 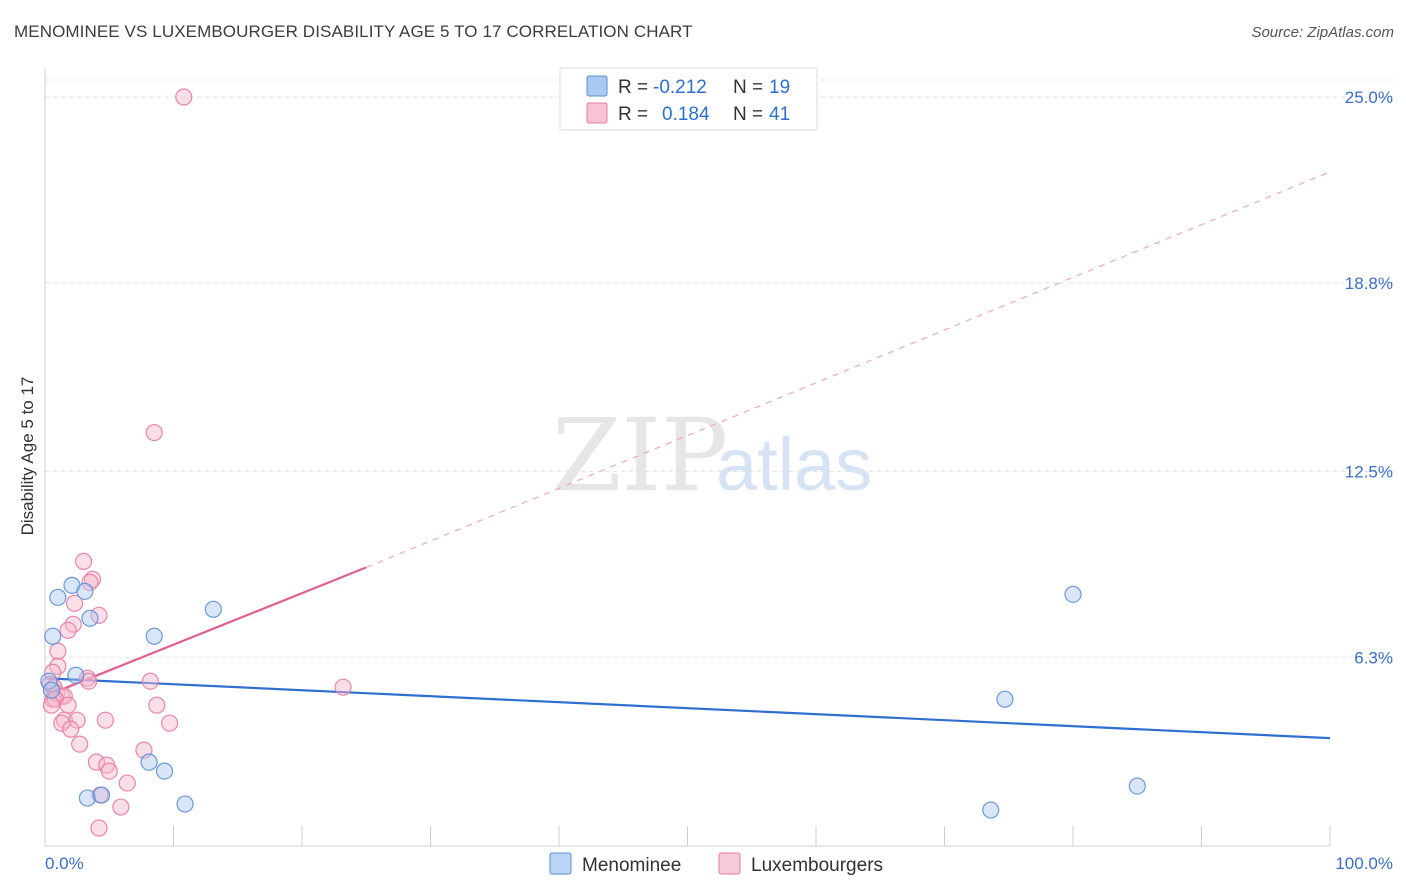 What do you see at coordinates (716, 864) in the screenshot?
I see `series-legend: Menominee Luxembourgers` at bounding box center [716, 864].